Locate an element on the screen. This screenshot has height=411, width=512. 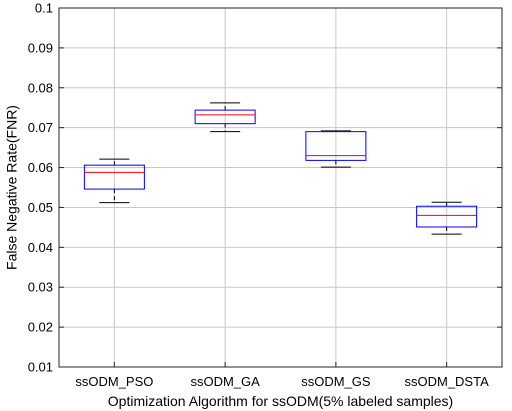
y-axis-label: False Negative Rate(FNR) is located at coordinates (12, 187).